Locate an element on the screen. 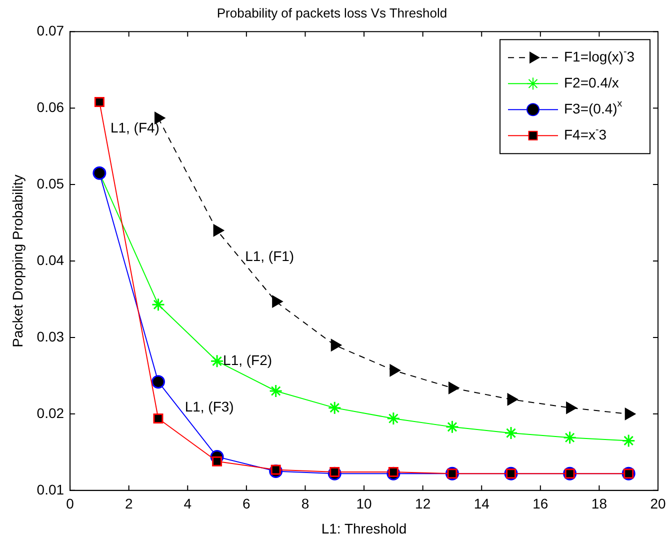 Image resolution: width=672 pixels, height=544 pixels. x-tick-label: 8 is located at coordinates (305, 504).